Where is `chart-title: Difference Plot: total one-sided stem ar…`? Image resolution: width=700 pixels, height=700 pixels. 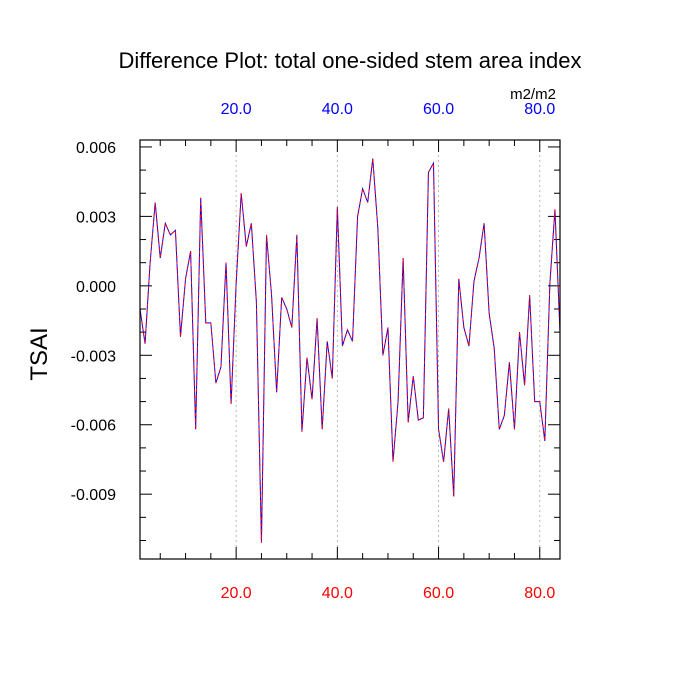
chart-title: Difference Plot: total one-sided stem ar… is located at coordinates (349, 60).